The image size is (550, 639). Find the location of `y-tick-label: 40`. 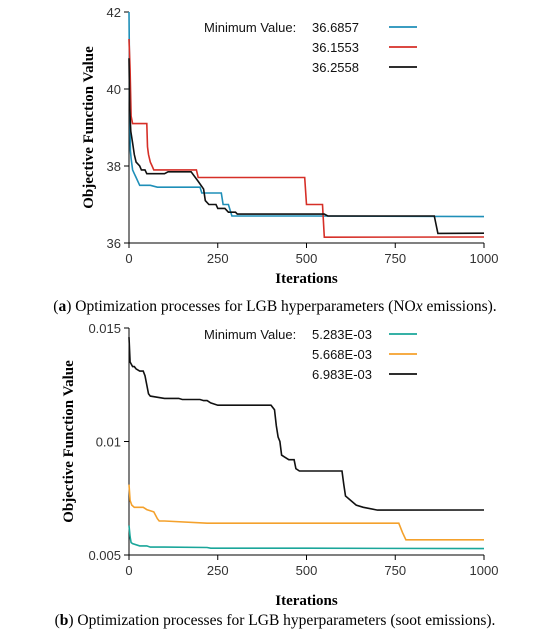

y-tick-label: 40 is located at coordinates (114, 89).